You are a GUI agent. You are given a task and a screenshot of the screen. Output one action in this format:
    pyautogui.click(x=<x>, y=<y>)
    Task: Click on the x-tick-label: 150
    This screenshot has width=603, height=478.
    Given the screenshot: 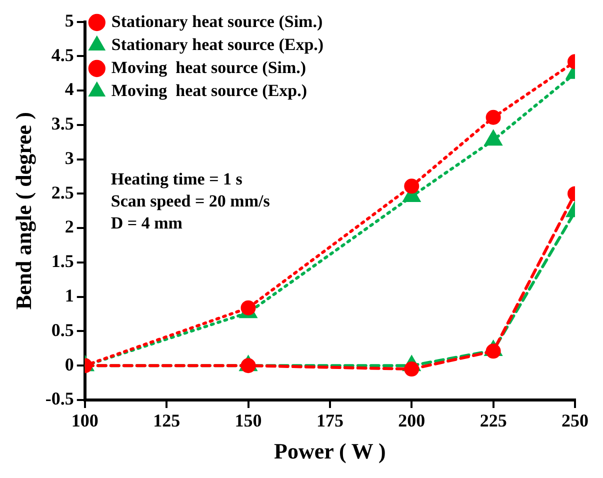 What is the action you would take?
    pyautogui.click(x=248, y=420)
    